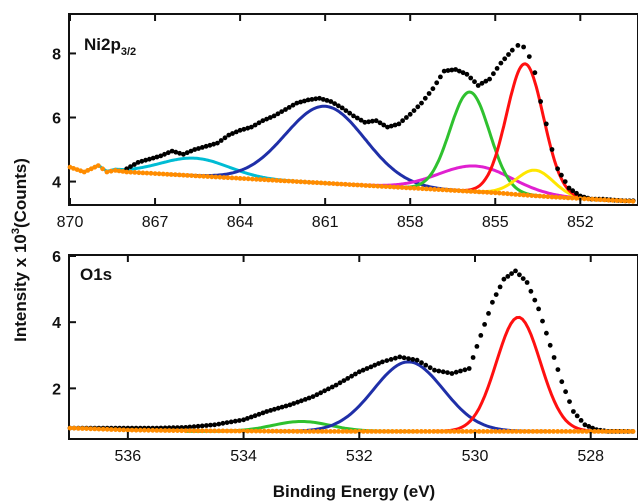  I want to click on o1s-x-tick-label: 534, so click(243, 456).